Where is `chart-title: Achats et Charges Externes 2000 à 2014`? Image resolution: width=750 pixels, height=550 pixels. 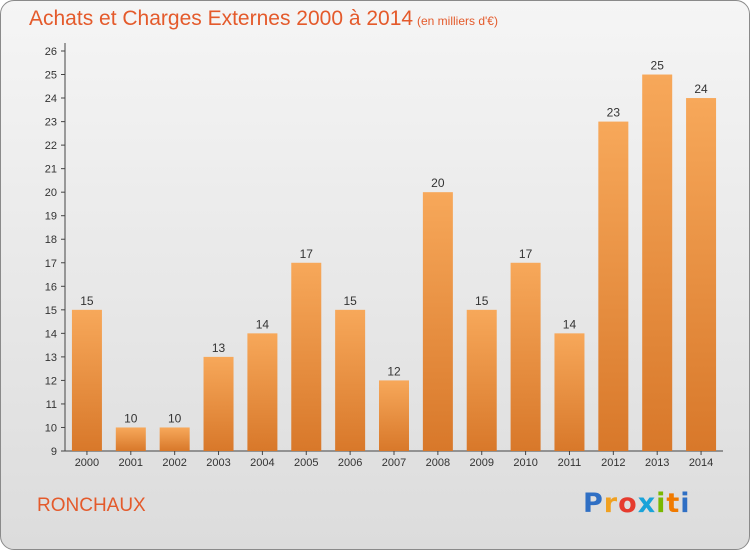
chart-title: Achats et Charges Externes 2000 à 2014 is located at coordinates (221, 18).